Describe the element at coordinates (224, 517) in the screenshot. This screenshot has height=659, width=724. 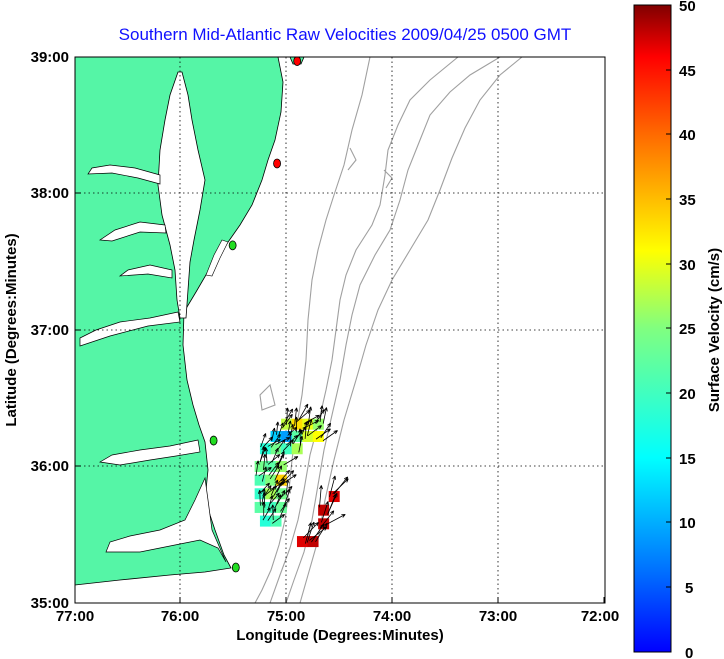
I see `barrier-island-gap` at that location.